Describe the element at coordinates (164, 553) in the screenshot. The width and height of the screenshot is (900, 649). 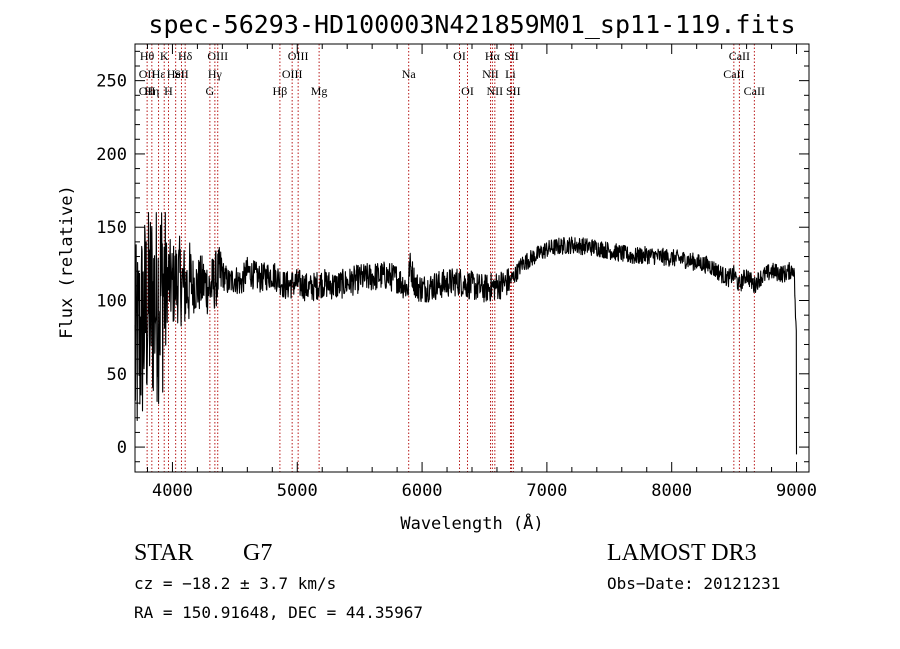
I see `object-class: STAR` at that location.